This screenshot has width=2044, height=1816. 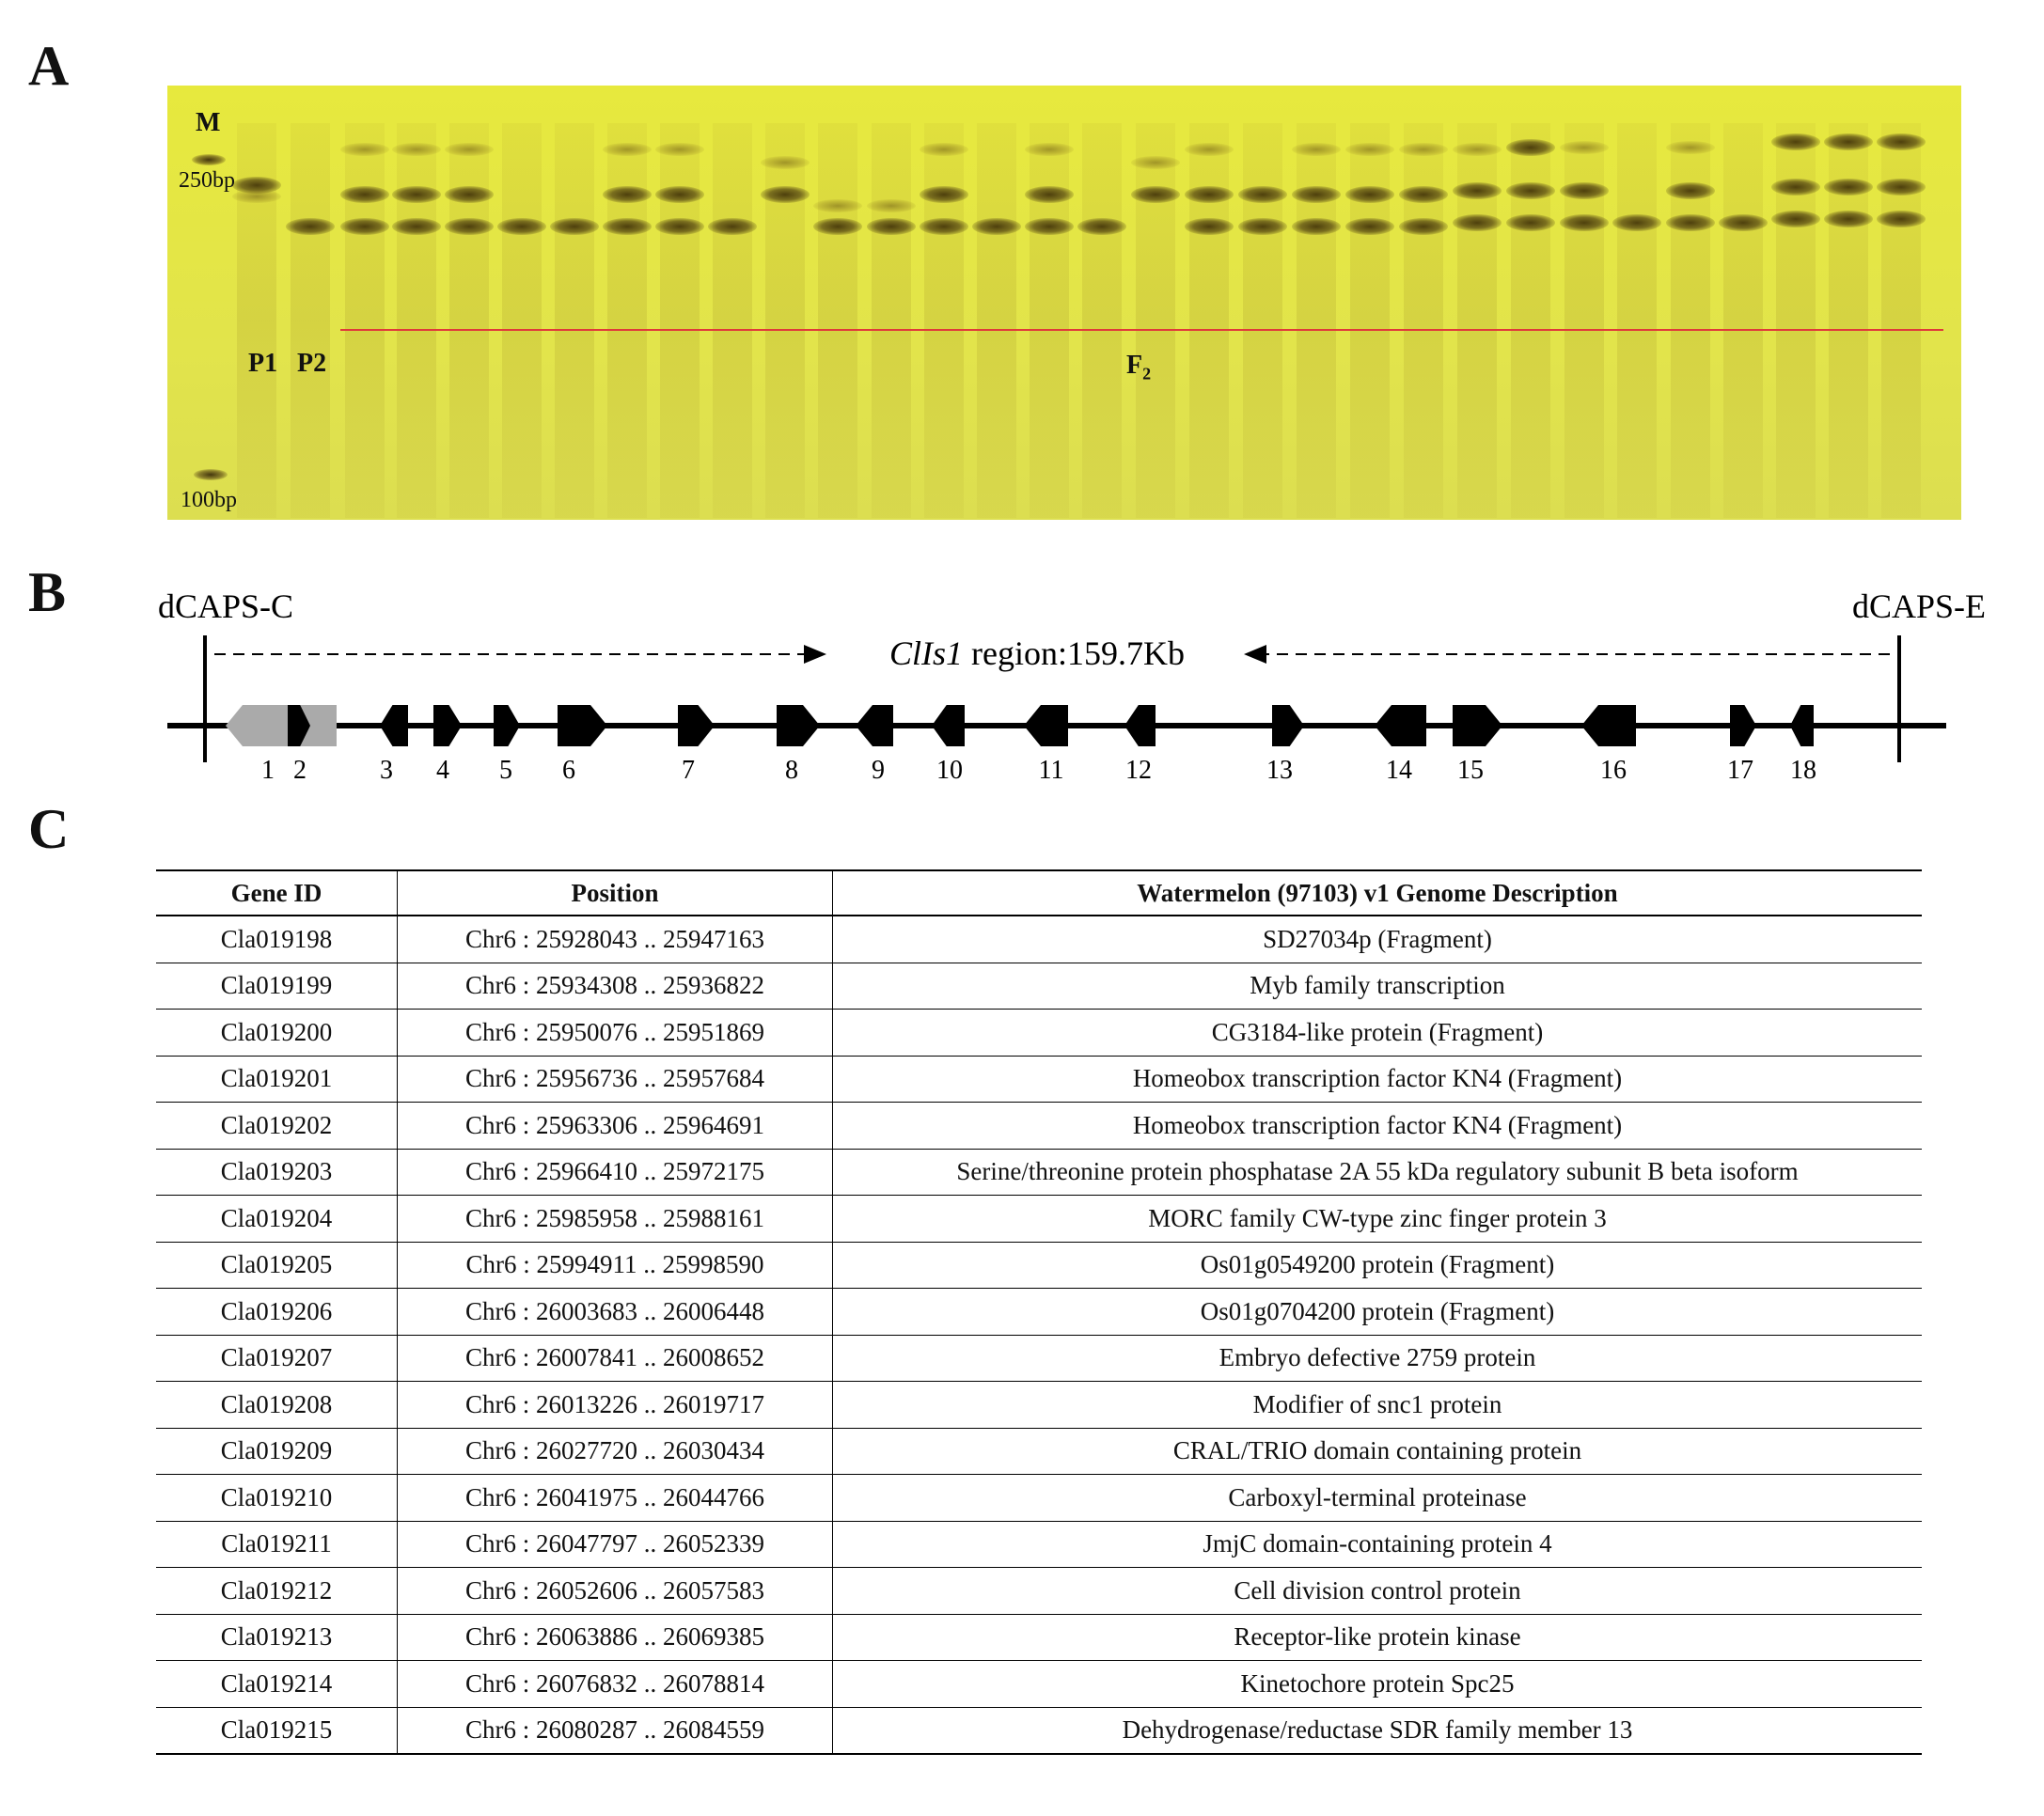 What do you see at coordinates (277, 1498) in the screenshot?
I see `cell-gene-id: Cla019210` at bounding box center [277, 1498].